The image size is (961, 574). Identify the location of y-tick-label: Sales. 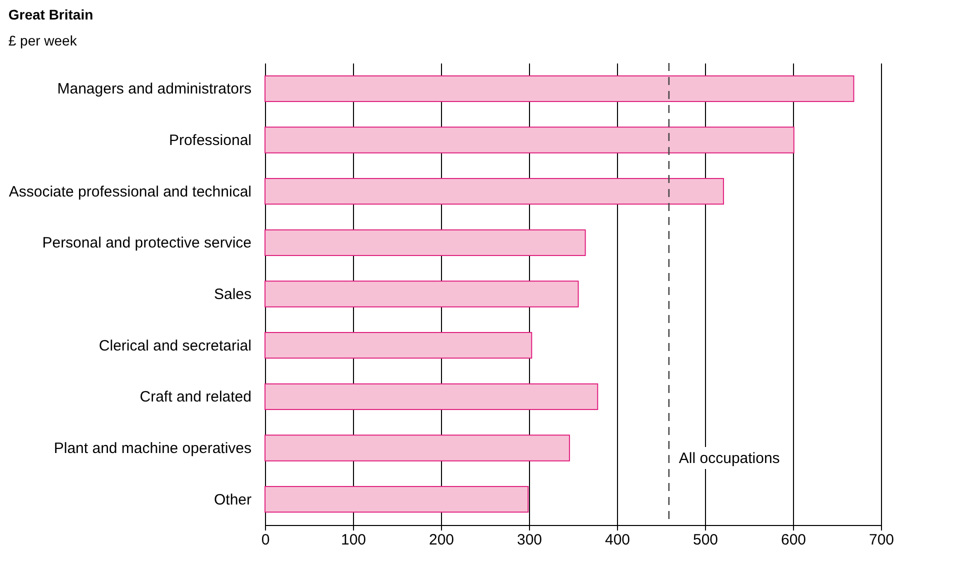
(233, 294).